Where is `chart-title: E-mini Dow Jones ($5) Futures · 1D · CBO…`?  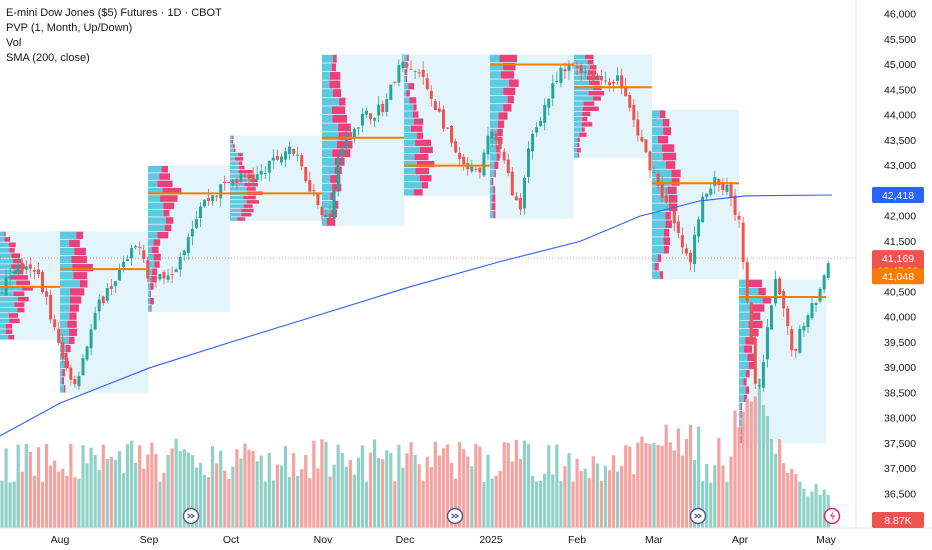 chart-title: E-mini Dow Jones ($5) Futures · 1D · CBO… is located at coordinates (114, 13).